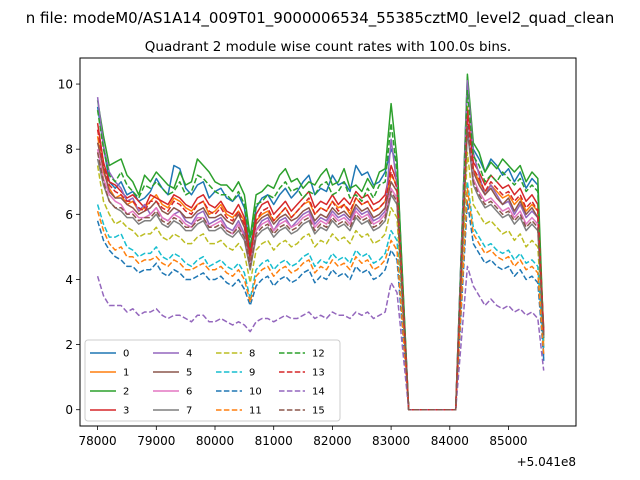 This screenshot has width=640, height=480. I want to click on x-tick-label: 85000, so click(508, 441).